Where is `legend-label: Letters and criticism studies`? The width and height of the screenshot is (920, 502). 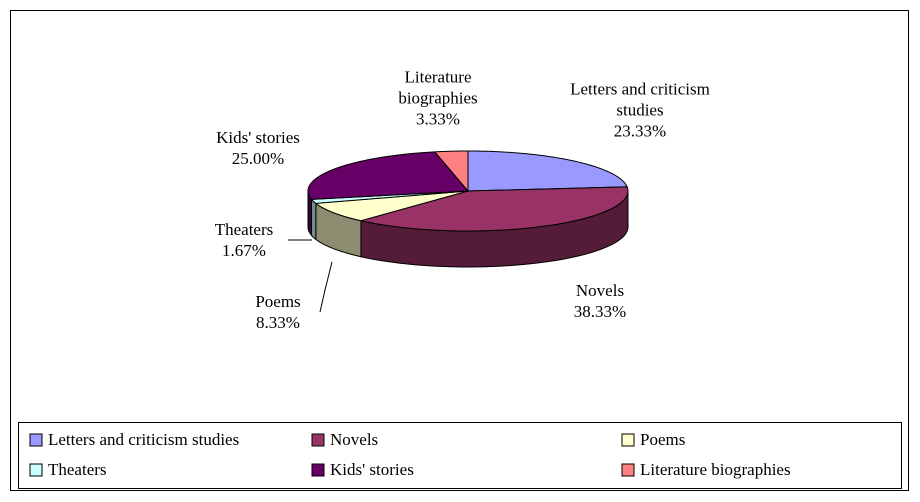 legend-label: Letters and criticism studies is located at coordinates (143, 439).